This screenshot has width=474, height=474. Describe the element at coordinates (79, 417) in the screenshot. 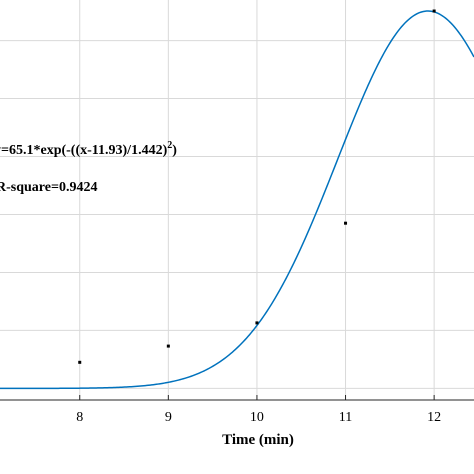

I see `x-tick-label: 8` at that location.